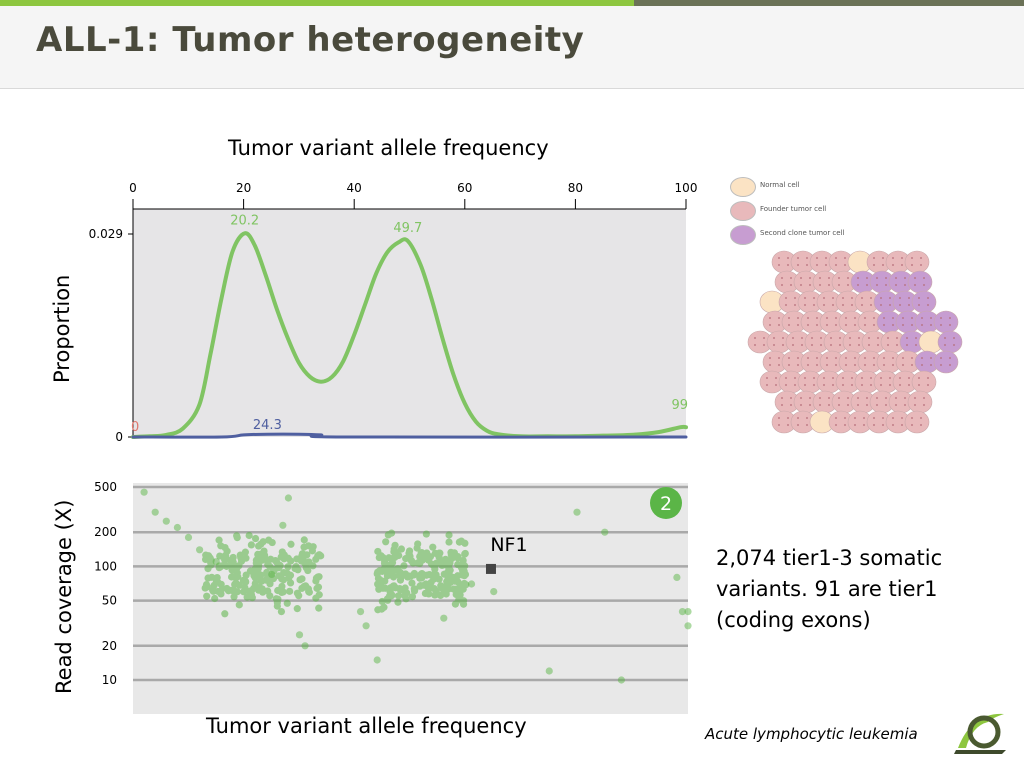 This screenshot has width=1024, height=768. Describe the element at coordinates (109, 646) in the screenshot. I see `scatter-y-tick-label: 20` at that location.